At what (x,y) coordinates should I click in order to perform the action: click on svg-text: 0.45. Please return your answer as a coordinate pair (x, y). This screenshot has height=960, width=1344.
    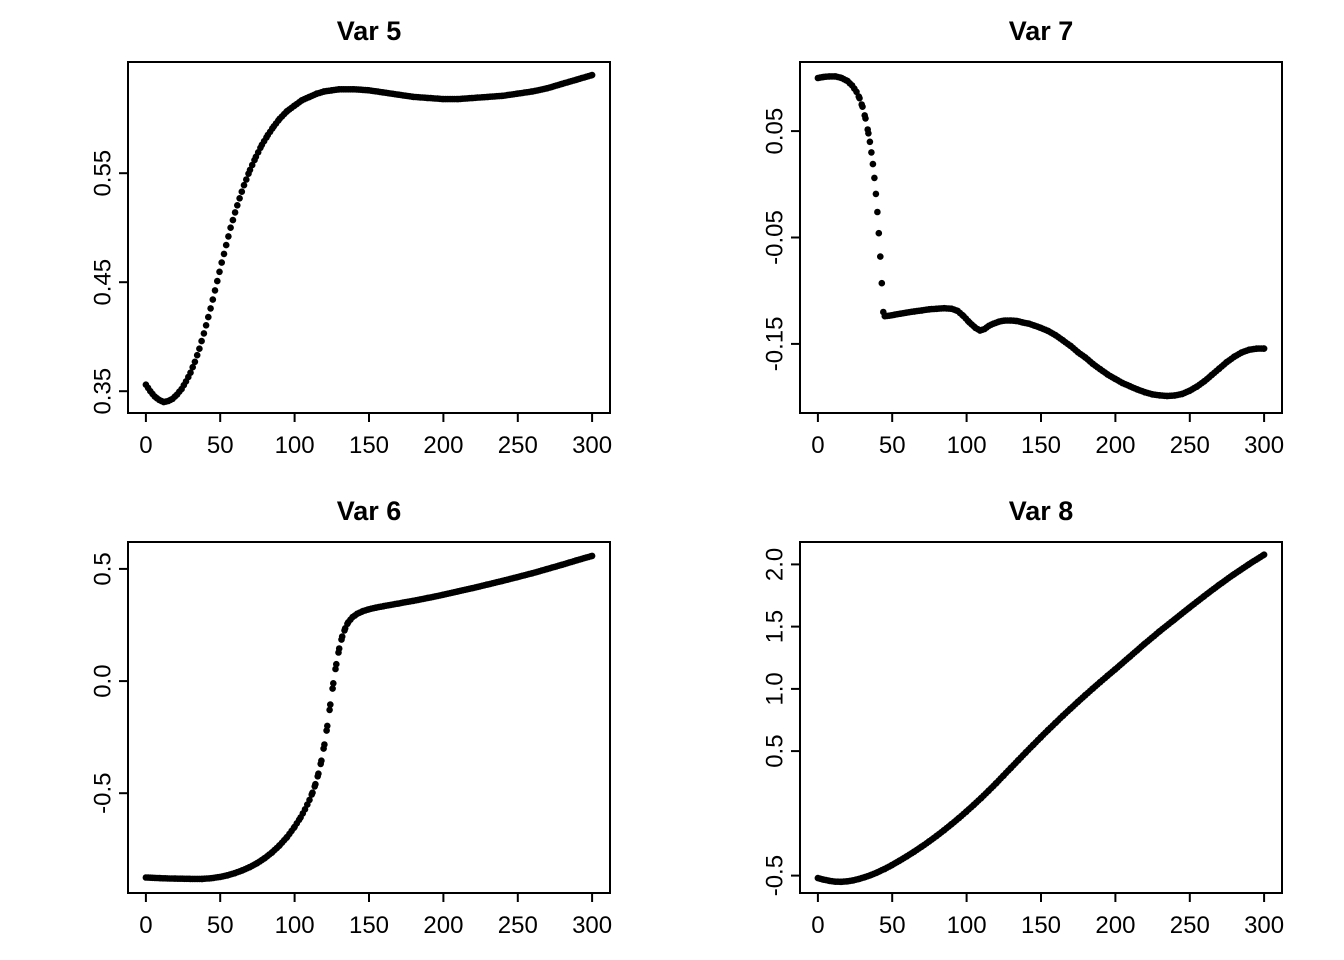
    Looking at the image, I should click on (102, 282).